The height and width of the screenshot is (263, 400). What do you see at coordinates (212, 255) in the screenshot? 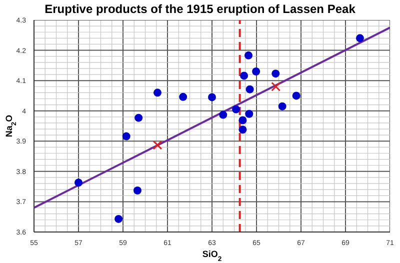
I see `x-axis-title: SiO$_{2}$` at bounding box center [212, 255].